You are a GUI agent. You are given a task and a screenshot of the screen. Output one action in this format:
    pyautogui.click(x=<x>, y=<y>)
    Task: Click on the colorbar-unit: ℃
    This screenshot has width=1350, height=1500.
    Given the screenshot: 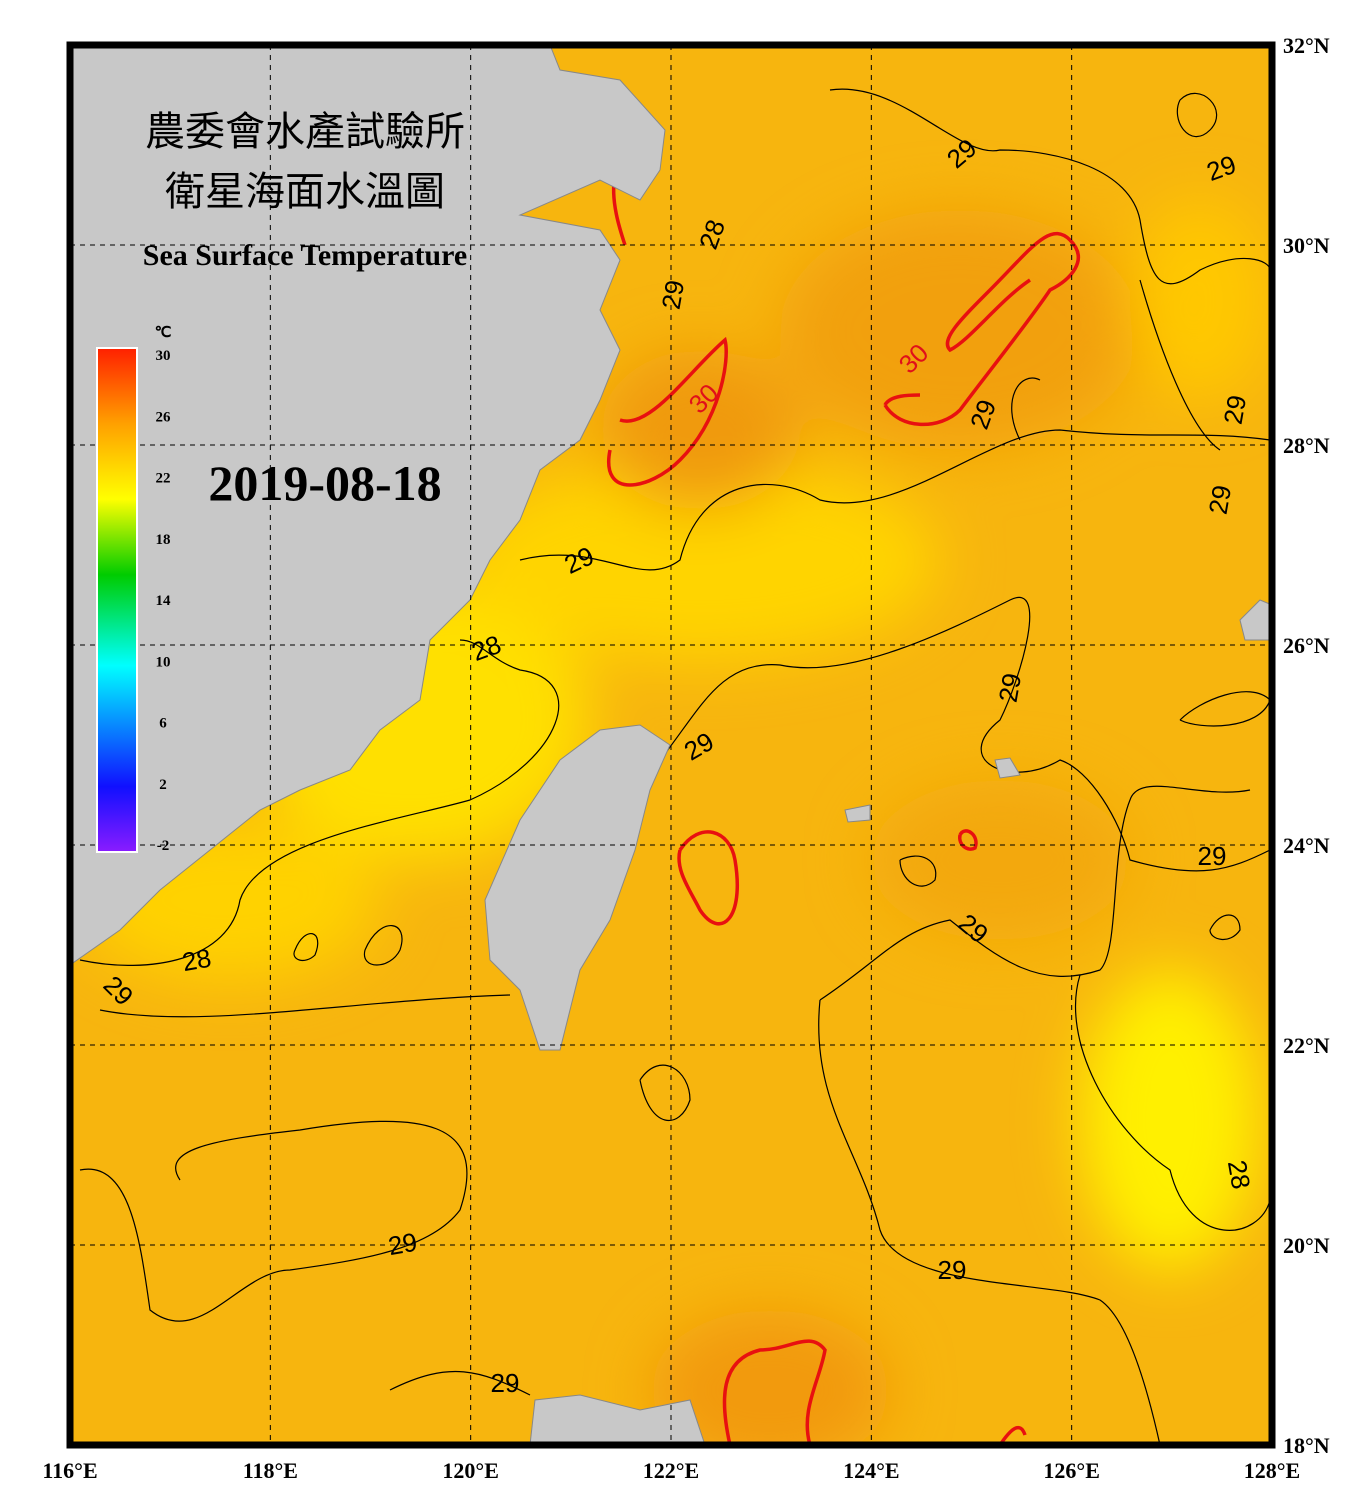 What is the action you would take?
    pyautogui.click(x=163, y=333)
    